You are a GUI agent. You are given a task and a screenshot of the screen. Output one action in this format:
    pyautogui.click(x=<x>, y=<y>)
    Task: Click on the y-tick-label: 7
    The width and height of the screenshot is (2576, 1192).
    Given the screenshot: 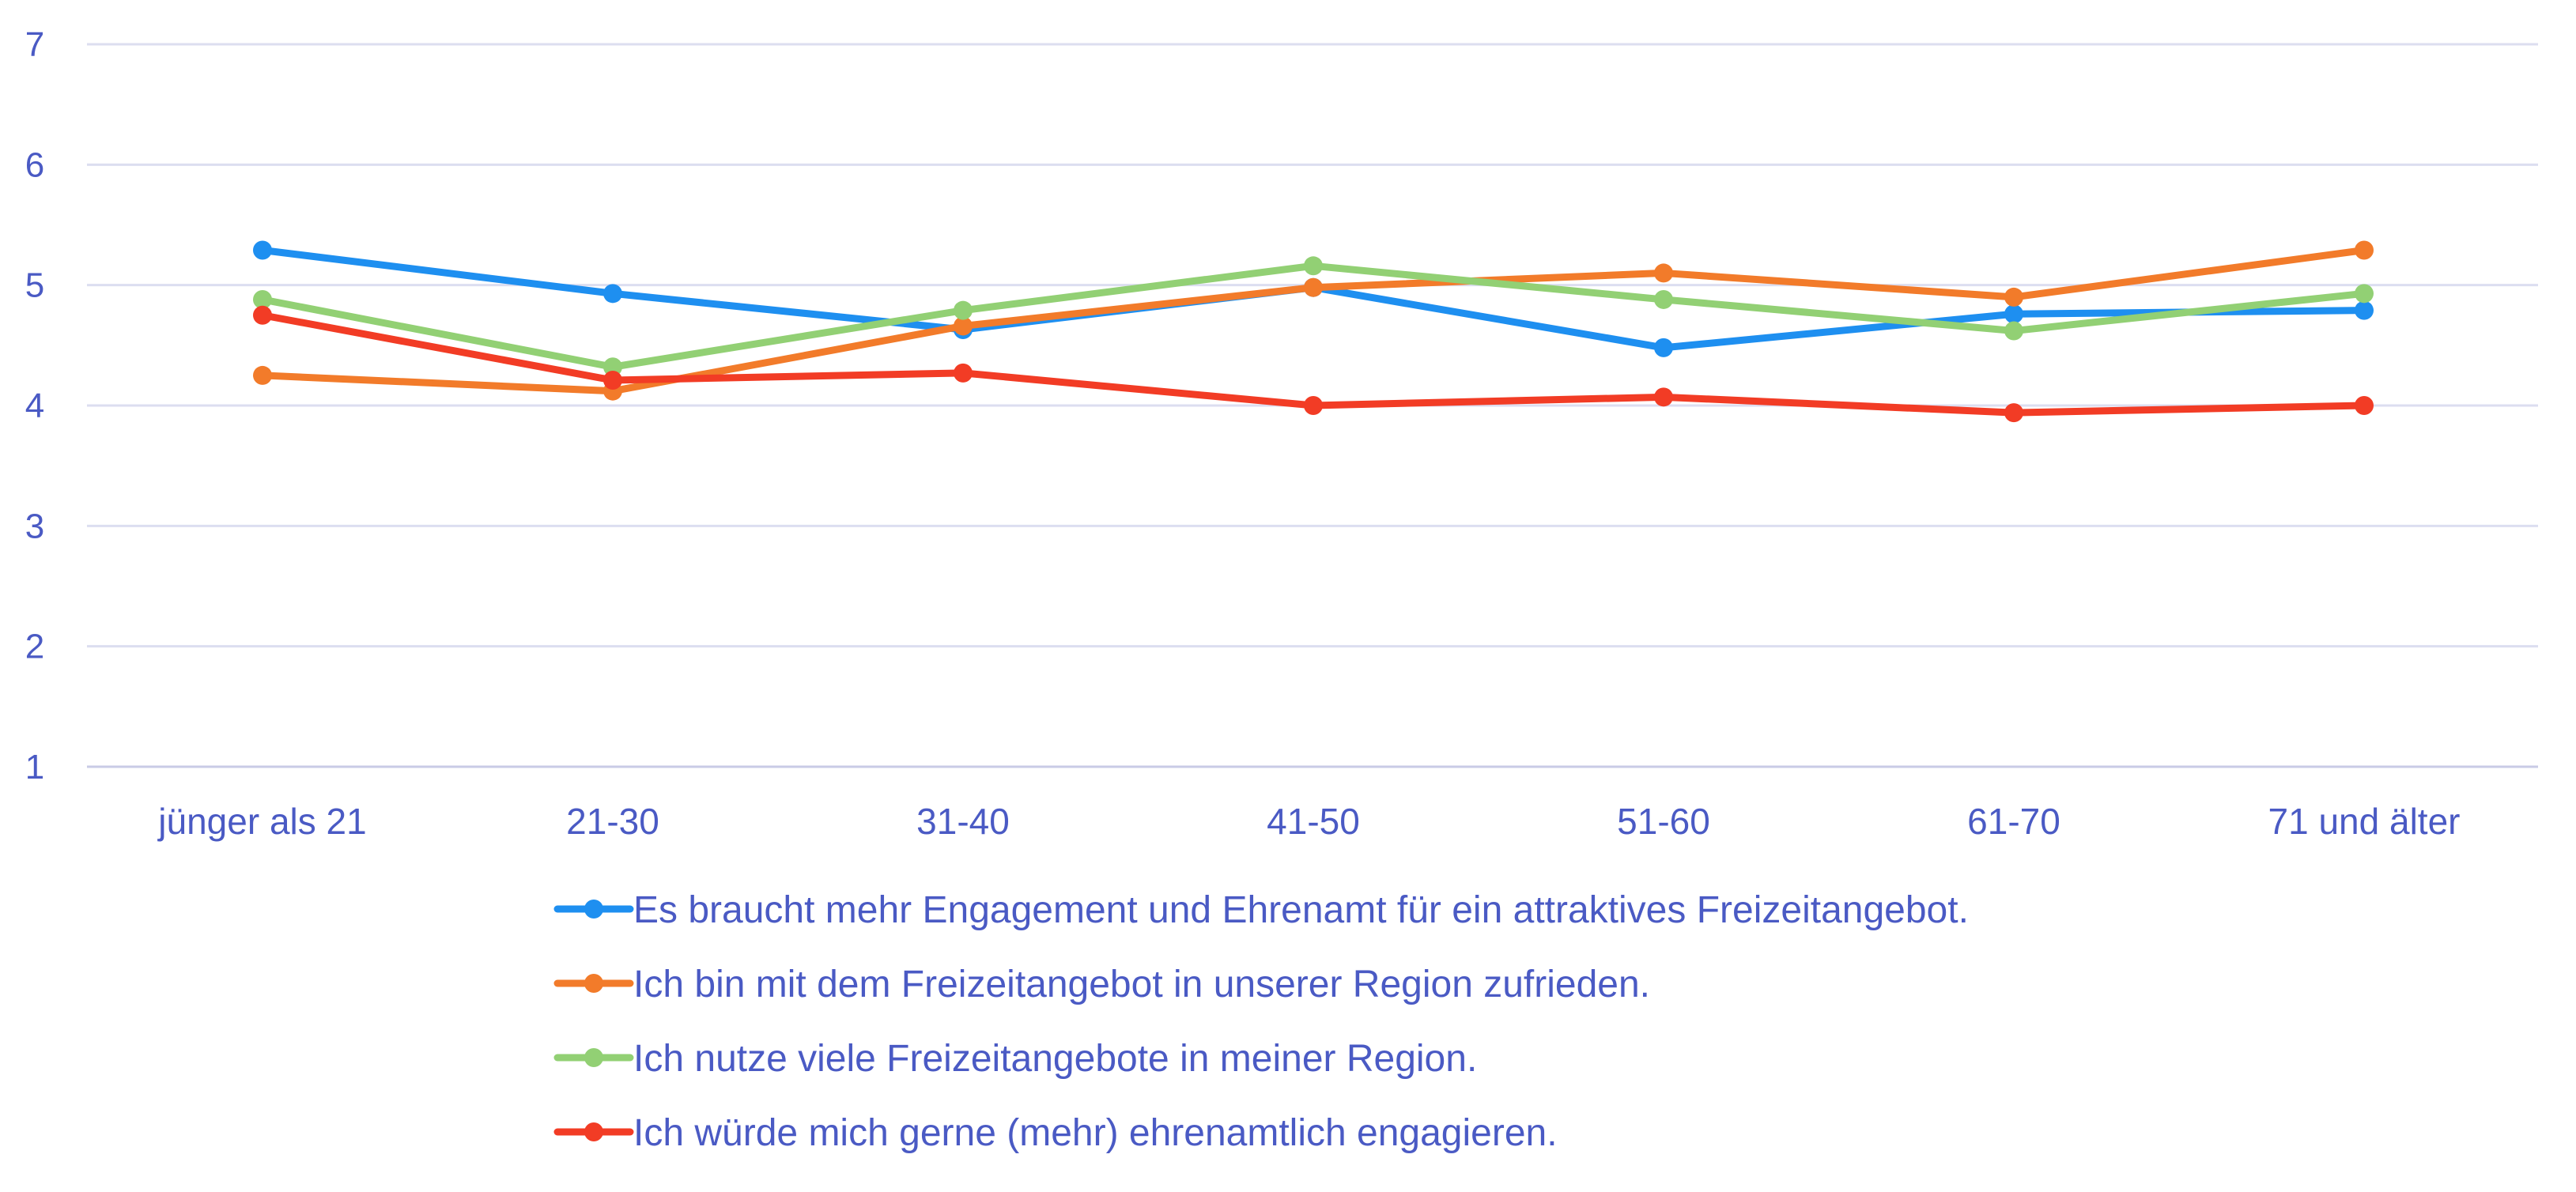 What is the action you would take?
    pyautogui.click(x=34, y=44)
    